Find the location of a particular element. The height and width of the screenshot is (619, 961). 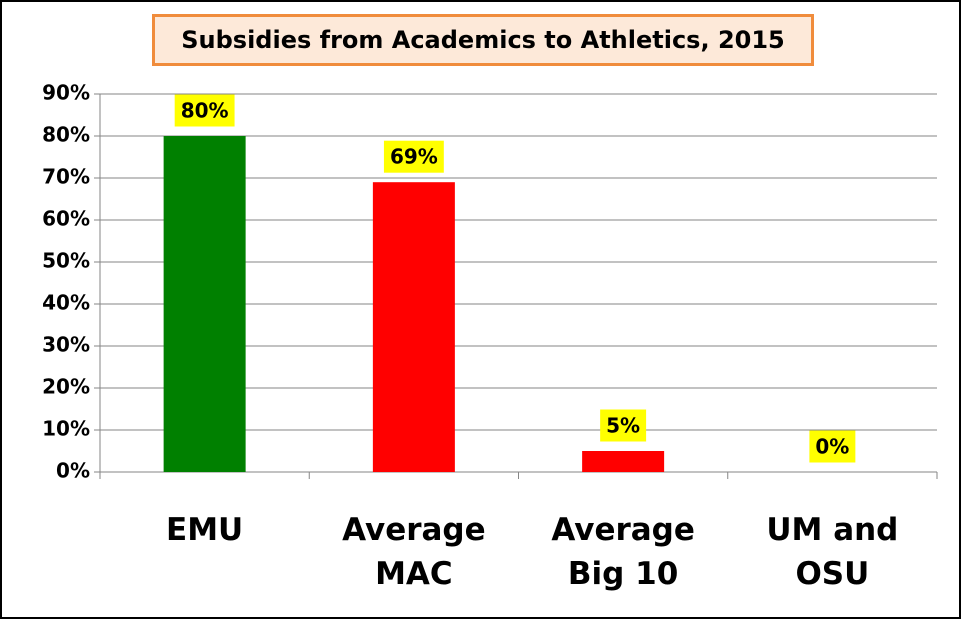

x-tick-label: Average MAC is located at coordinates (414, 552).